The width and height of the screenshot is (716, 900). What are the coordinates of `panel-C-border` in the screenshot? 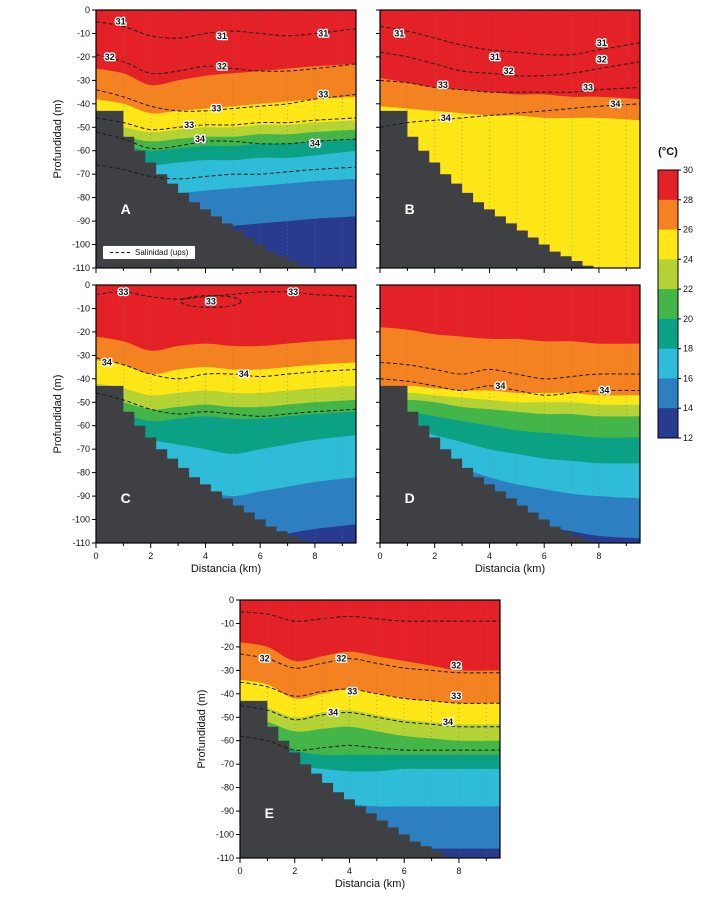 It's located at (226, 414).